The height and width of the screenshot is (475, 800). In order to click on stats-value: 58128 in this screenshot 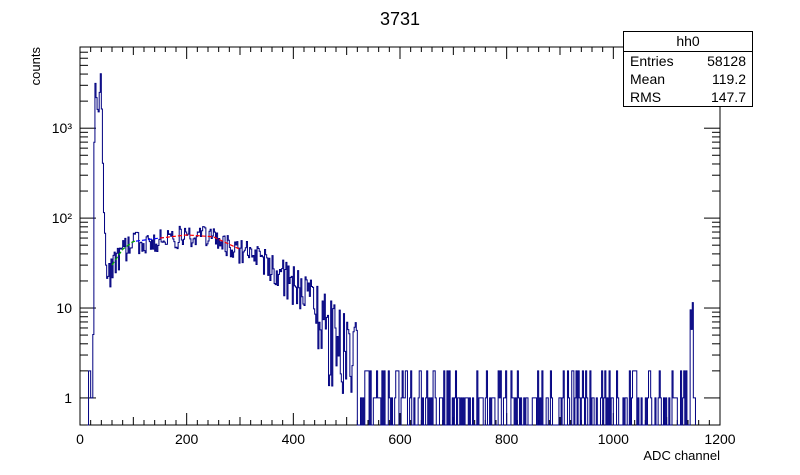, I will do `click(726, 61)`.